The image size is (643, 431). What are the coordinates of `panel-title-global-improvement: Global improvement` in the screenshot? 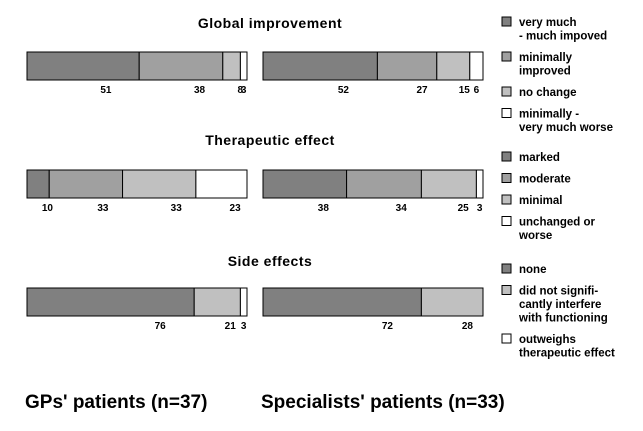 It's located at (270, 23).